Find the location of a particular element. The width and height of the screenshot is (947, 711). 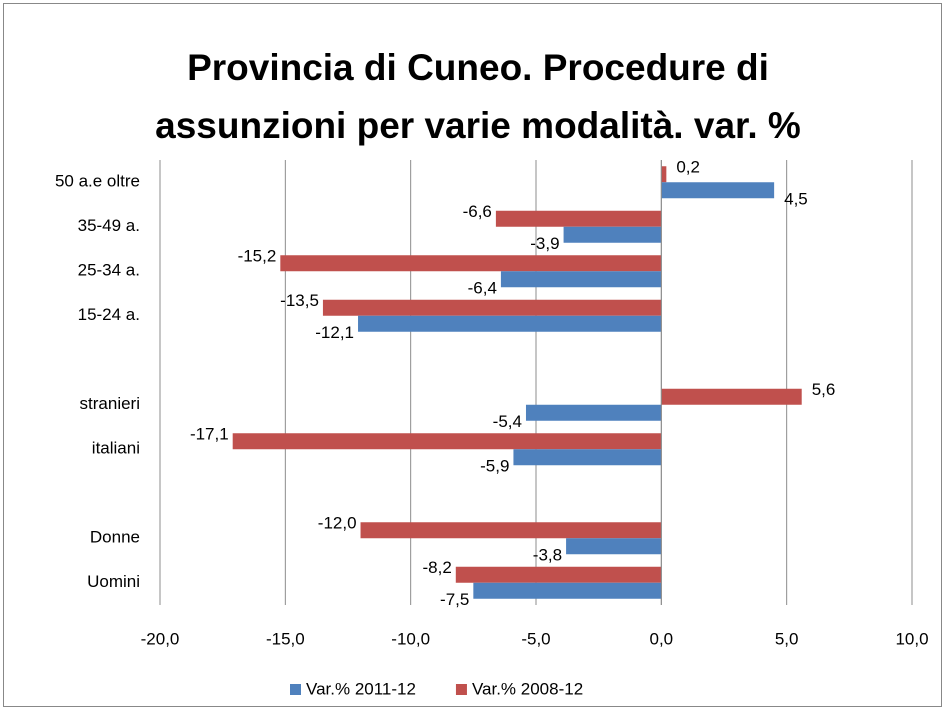

chart-title: Provincia di Cuneo. Procedure di is located at coordinates (478, 67).